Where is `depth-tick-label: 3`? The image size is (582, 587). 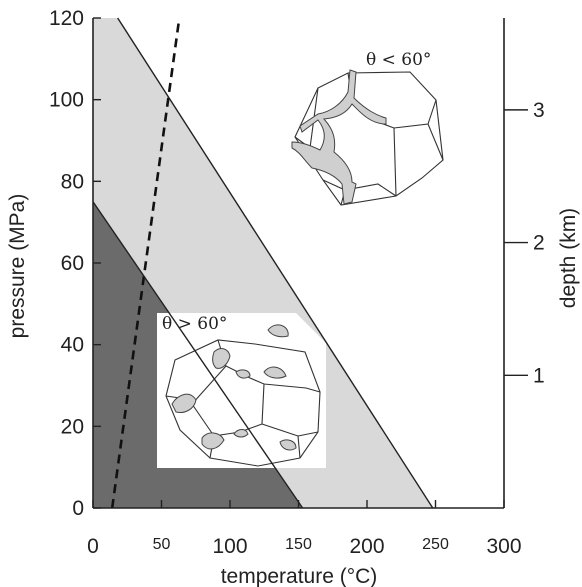 depth-tick-label: 3 is located at coordinates (539, 110).